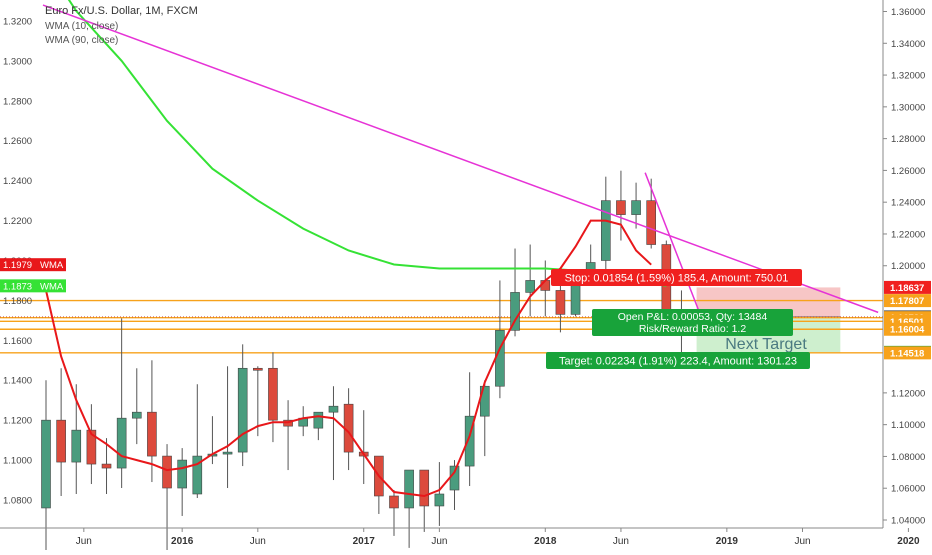 The width and height of the screenshot is (932, 555). I want to click on left-badge-value-1: 1.1873, so click(17, 286).